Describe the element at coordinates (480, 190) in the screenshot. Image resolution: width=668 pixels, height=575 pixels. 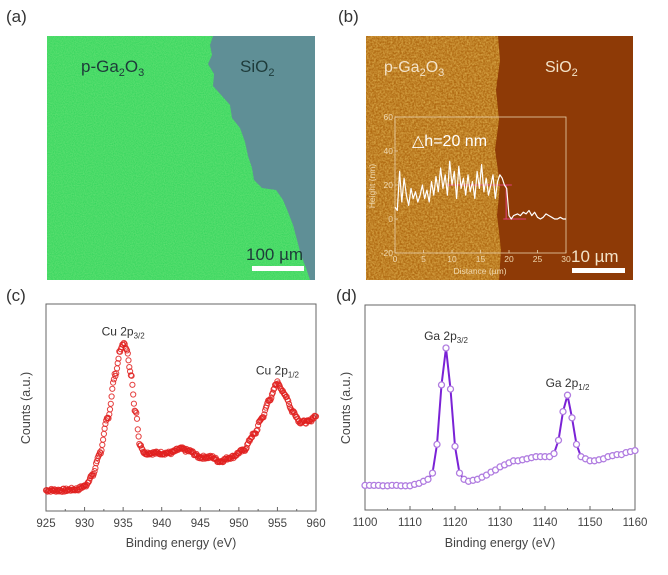
I see `height-profile-line` at that location.